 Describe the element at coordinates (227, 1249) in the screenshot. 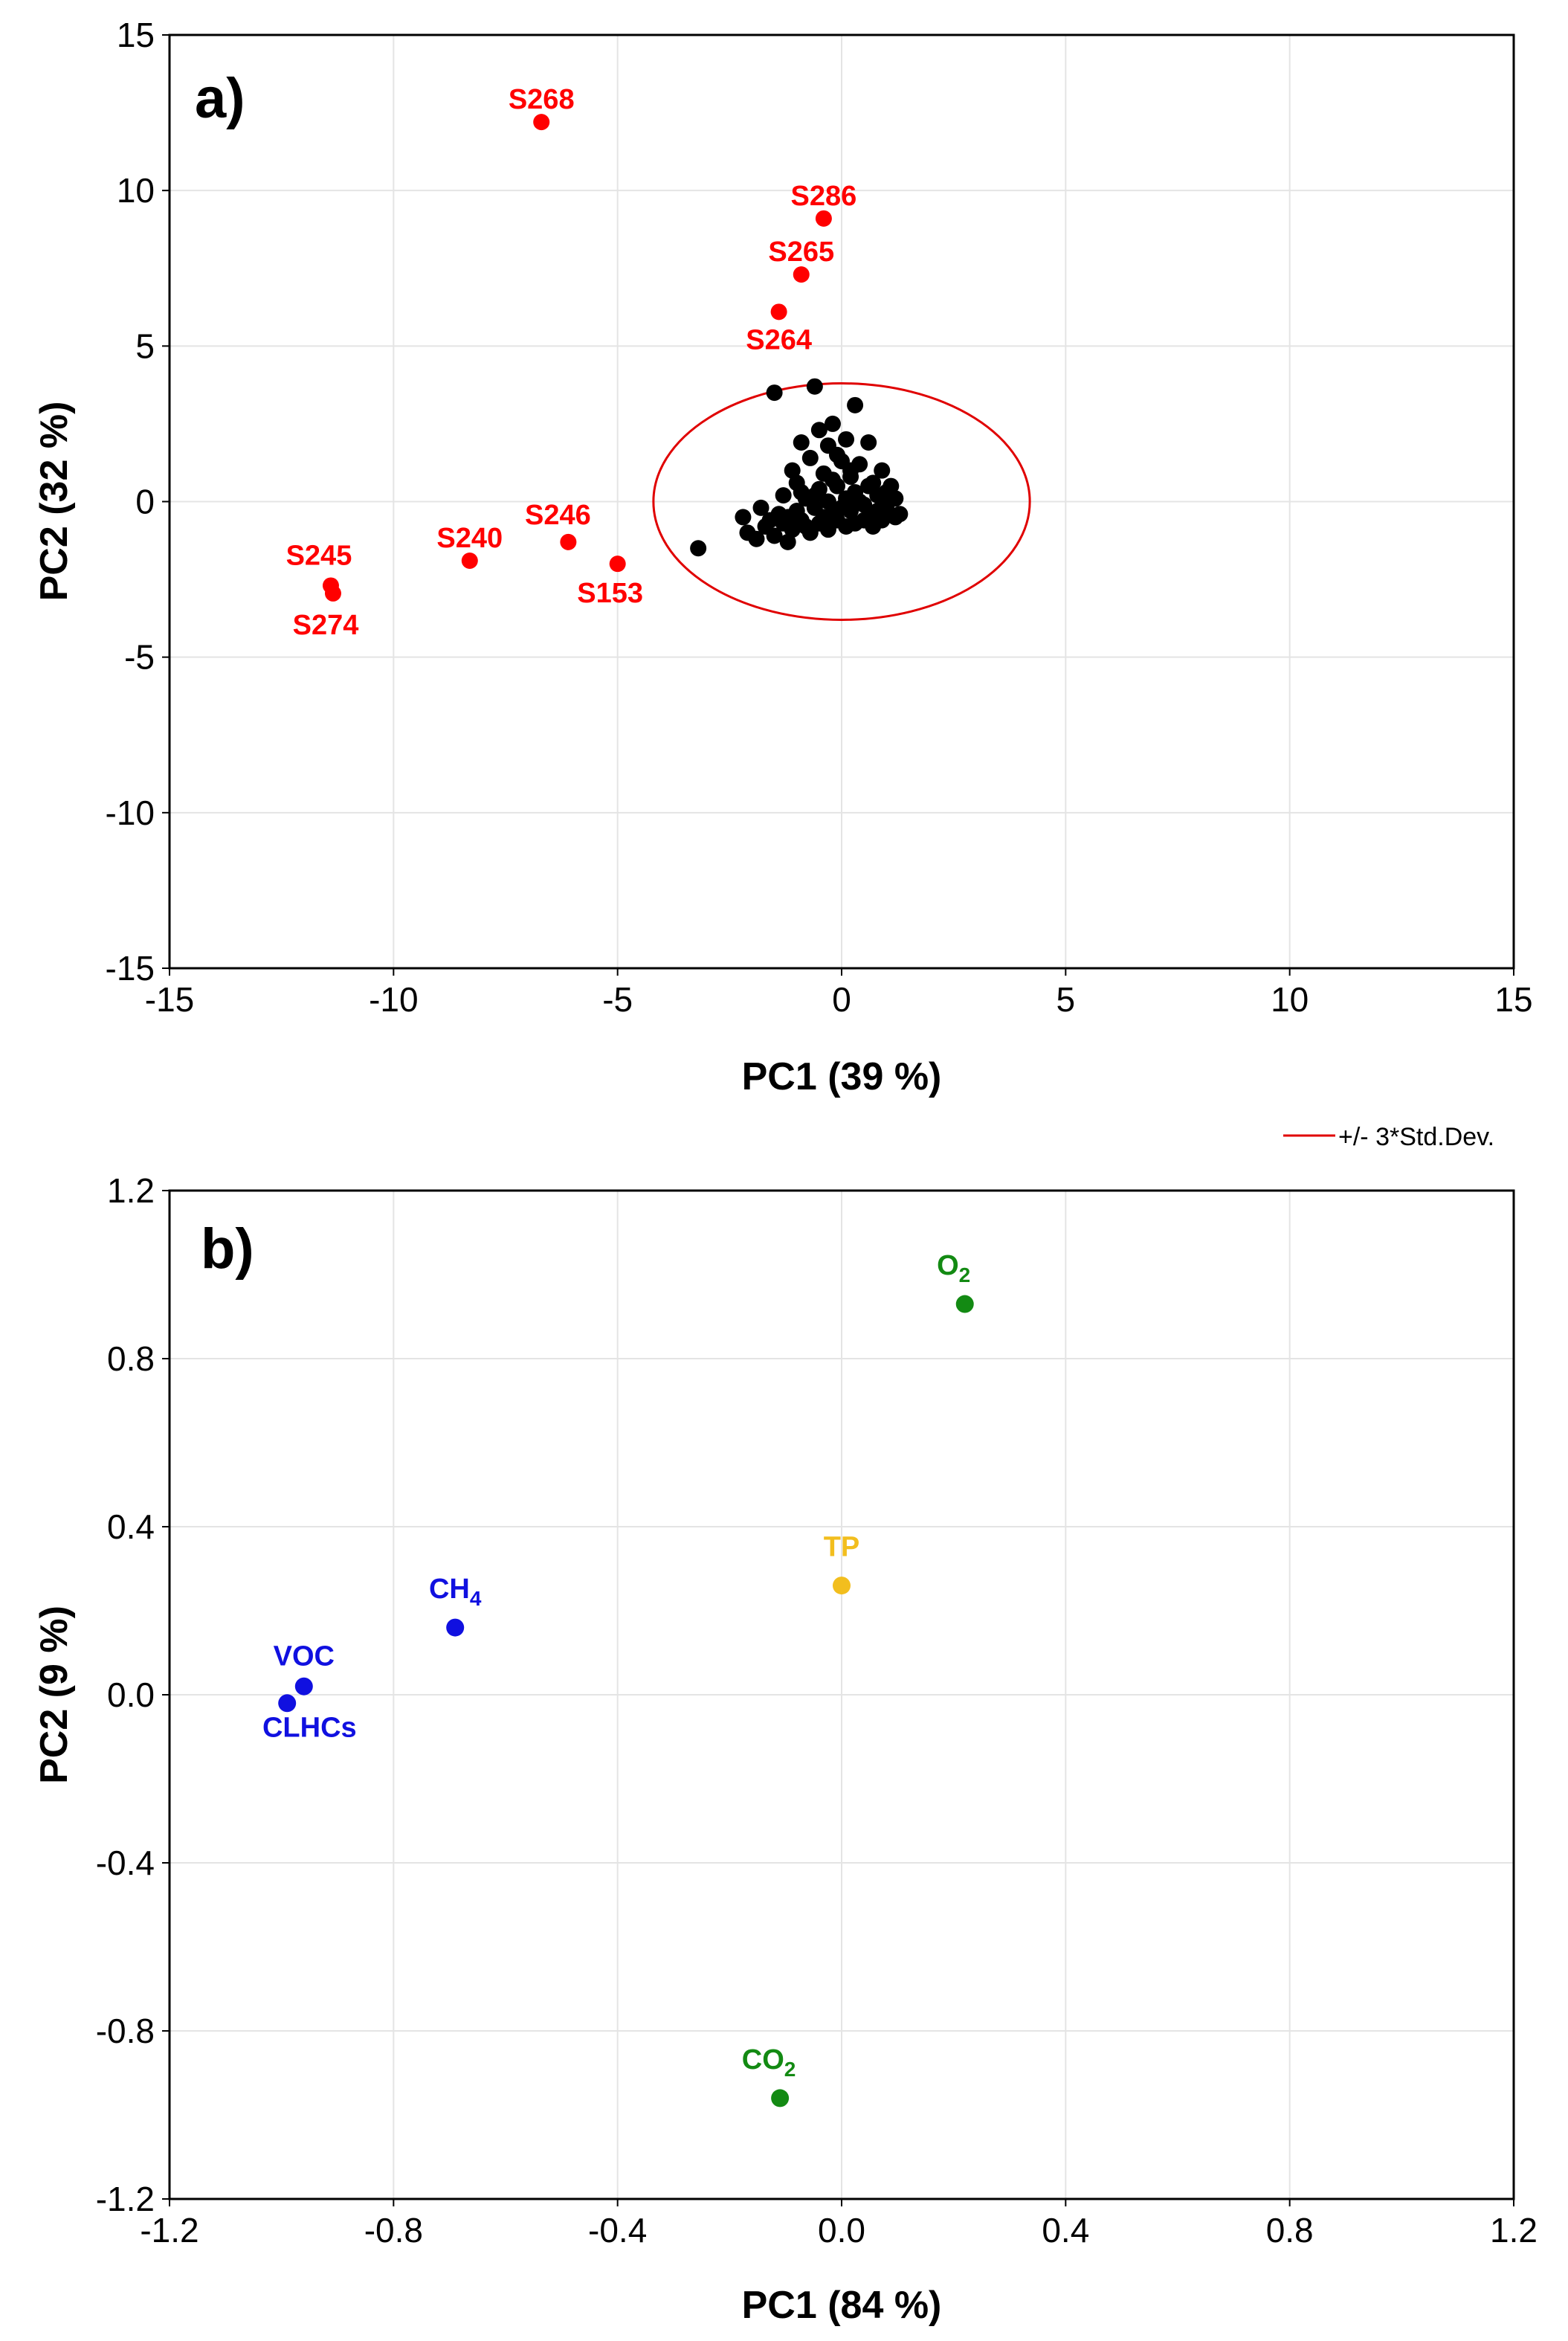

I see `panel-b-label: b)` at that location.